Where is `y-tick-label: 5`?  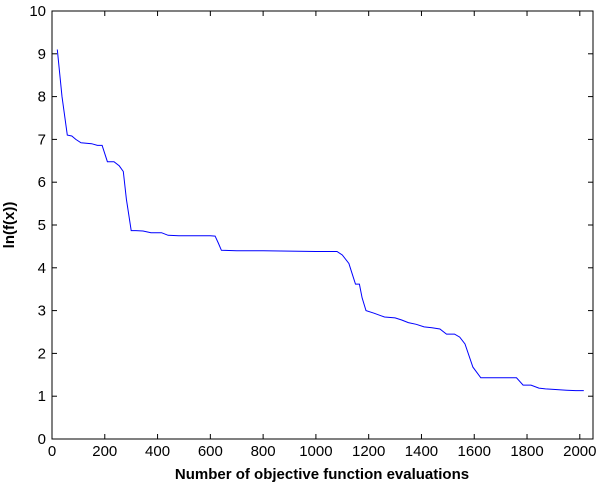 y-tick-label: 5 is located at coordinates (42, 225).